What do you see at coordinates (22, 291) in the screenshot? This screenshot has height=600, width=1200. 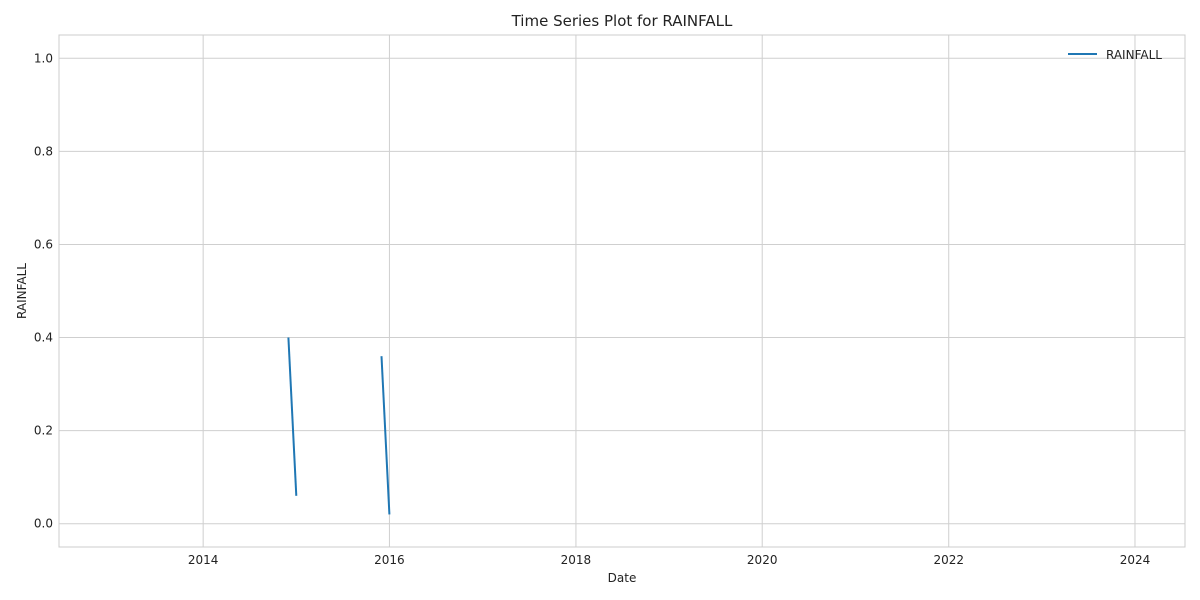 I see `y-axis-label: RAINFALL` at bounding box center [22, 291].